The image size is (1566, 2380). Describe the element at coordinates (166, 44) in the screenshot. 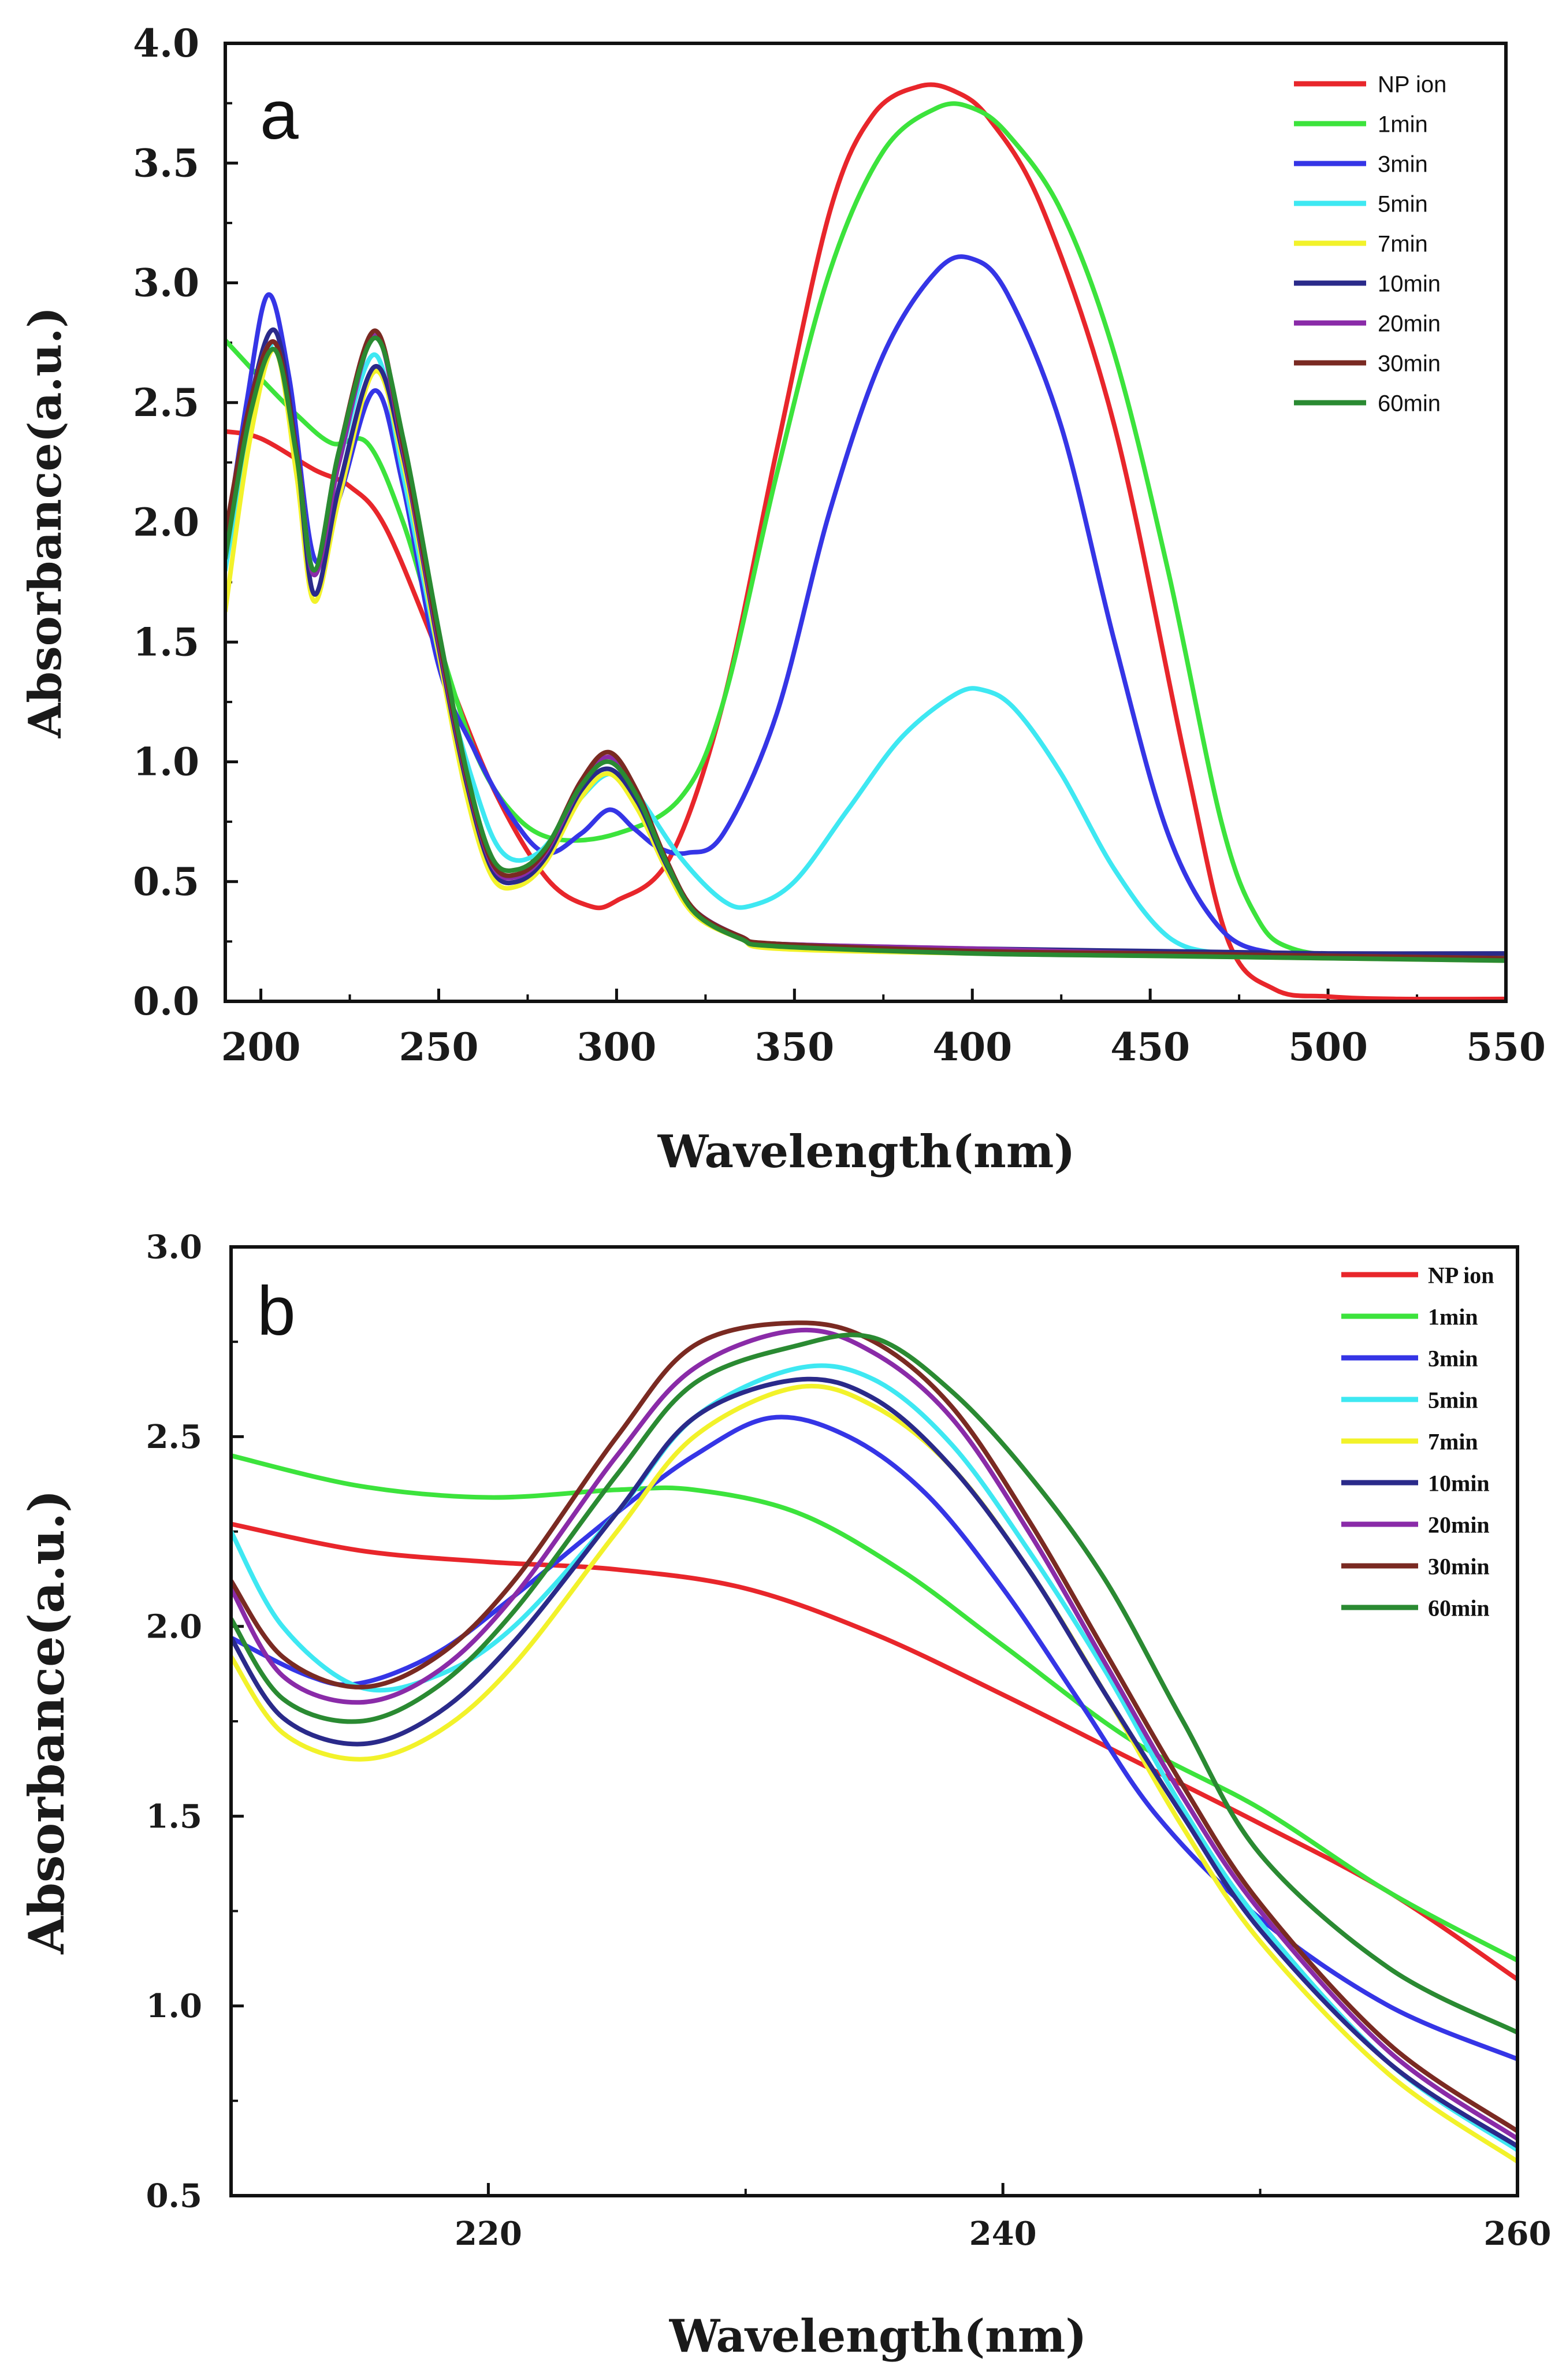

I see `y-tick-label: 4.0` at that location.